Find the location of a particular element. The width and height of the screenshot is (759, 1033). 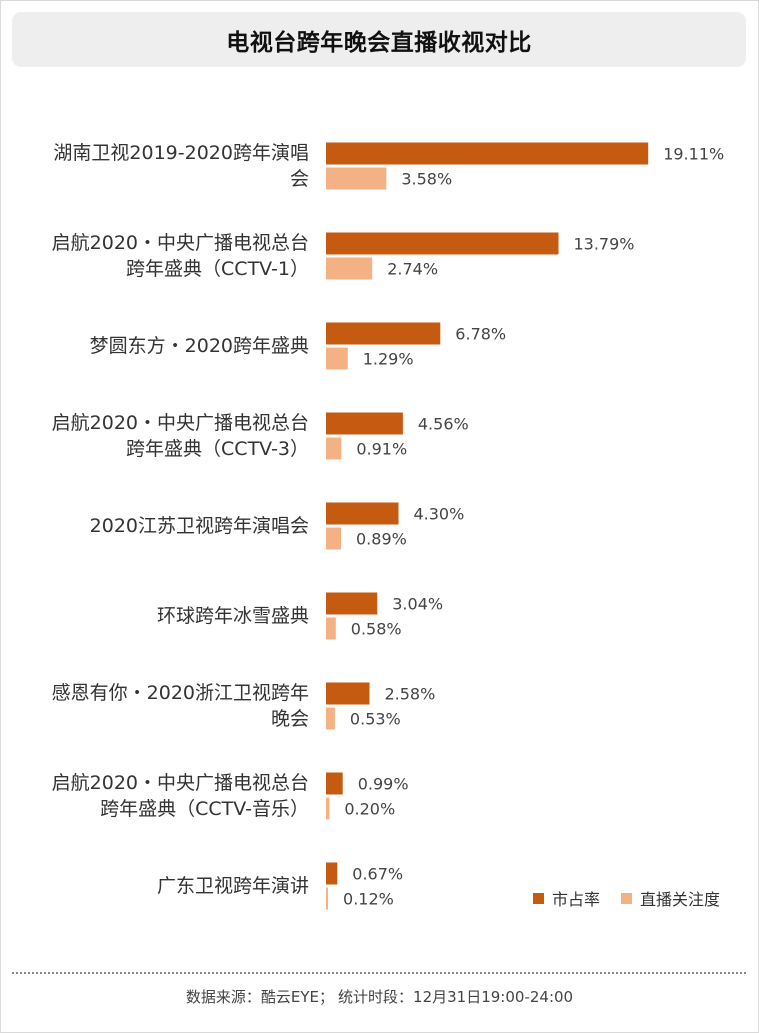

data-label: 0.20% is located at coordinates (369, 809).